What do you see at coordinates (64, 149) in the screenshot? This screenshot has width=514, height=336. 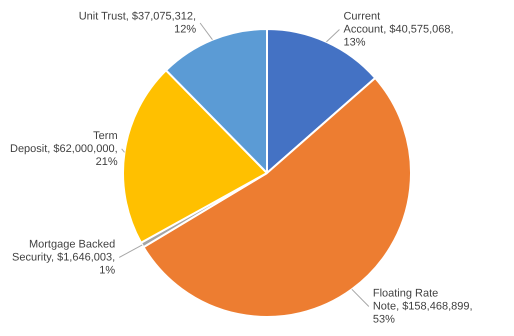 I see `slice-label: Term Deposit, $62,000,000, 21%` at bounding box center [64, 149].